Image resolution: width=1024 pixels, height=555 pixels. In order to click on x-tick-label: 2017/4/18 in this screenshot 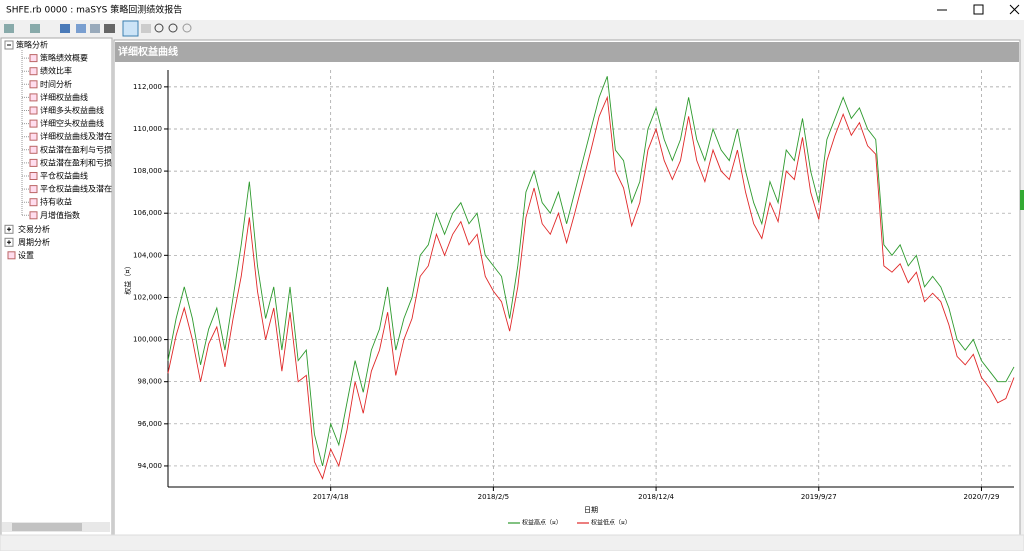, I will do `click(331, 497)`.